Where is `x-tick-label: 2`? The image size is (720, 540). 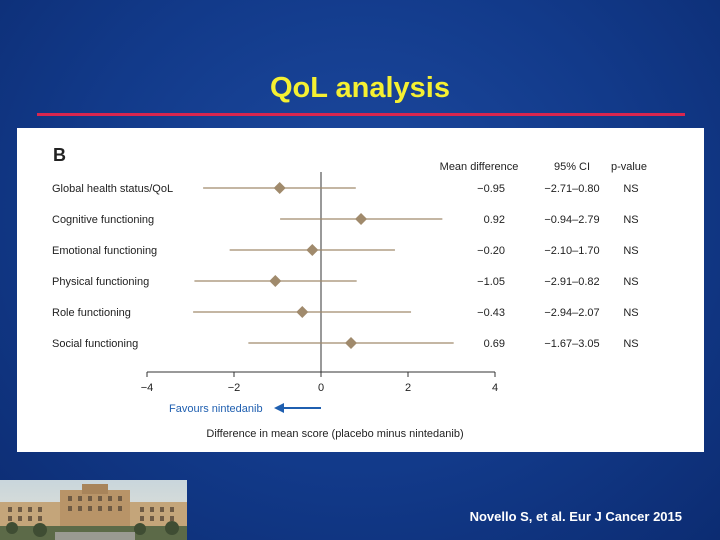 x-tick-label: 2 is located at coordinates (408, 388).